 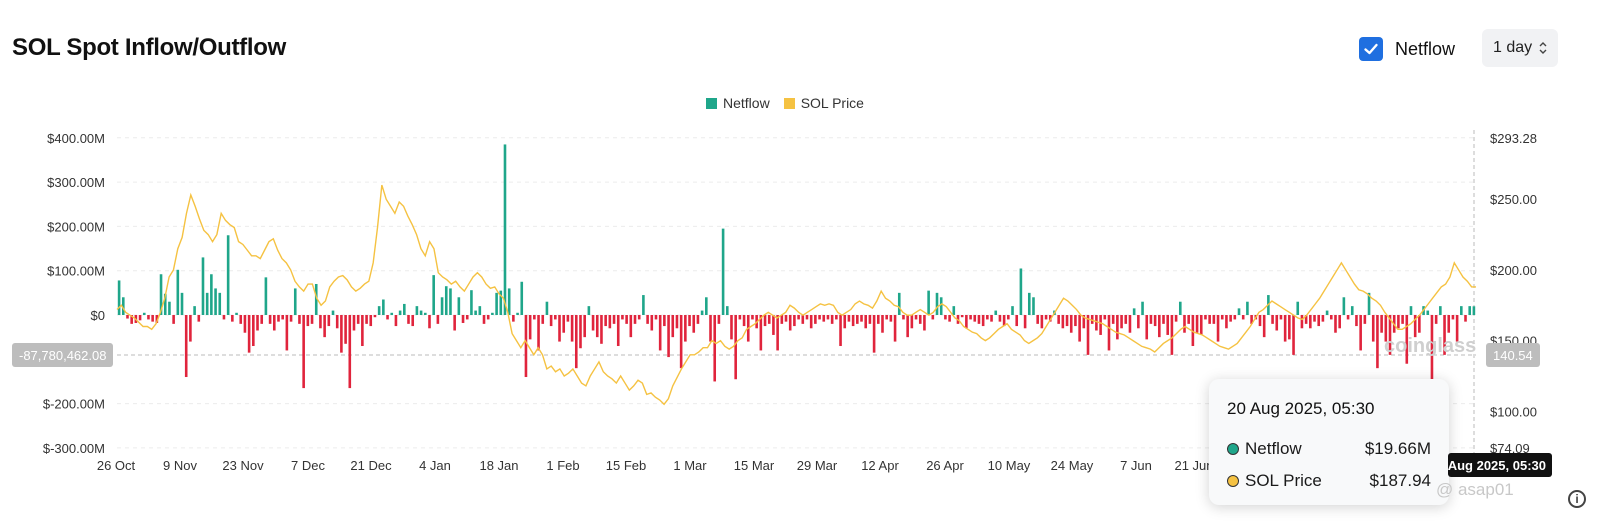 I want to click on legend-item-netflow: Netflow, so click(x=738, y=103).